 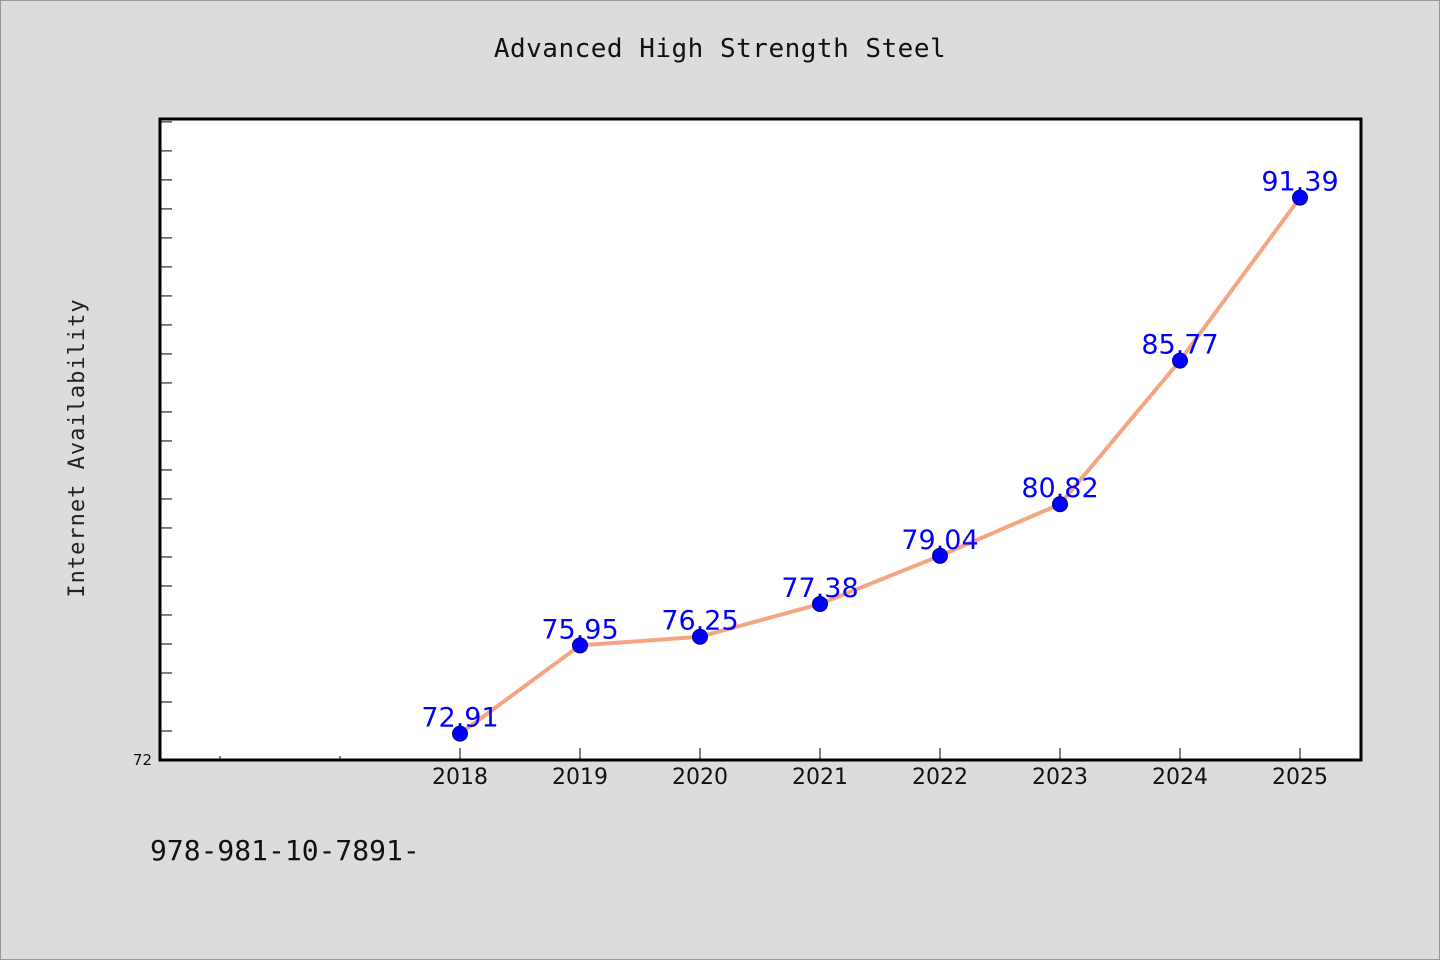 I want to click on chart-title: Advanced High Strength Steel, so click(x=720, y=49).